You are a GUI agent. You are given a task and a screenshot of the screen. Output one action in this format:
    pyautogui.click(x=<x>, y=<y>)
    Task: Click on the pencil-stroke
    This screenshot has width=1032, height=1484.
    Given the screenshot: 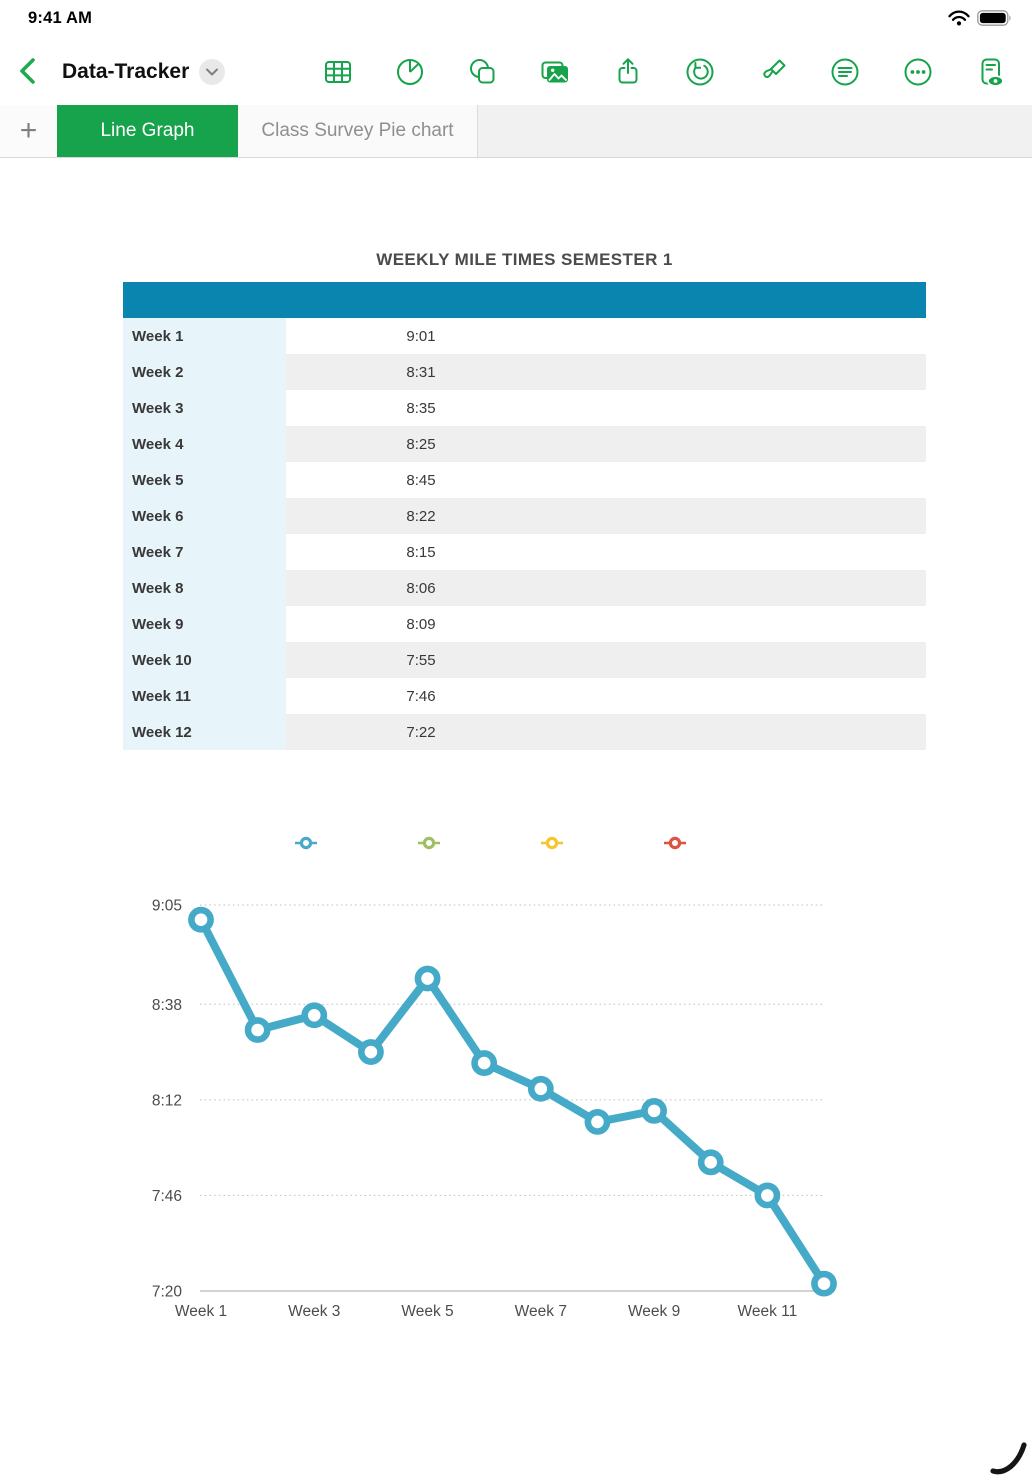 What is the action you would take?
    pyautogui.click(x=1008, y=1457)
    